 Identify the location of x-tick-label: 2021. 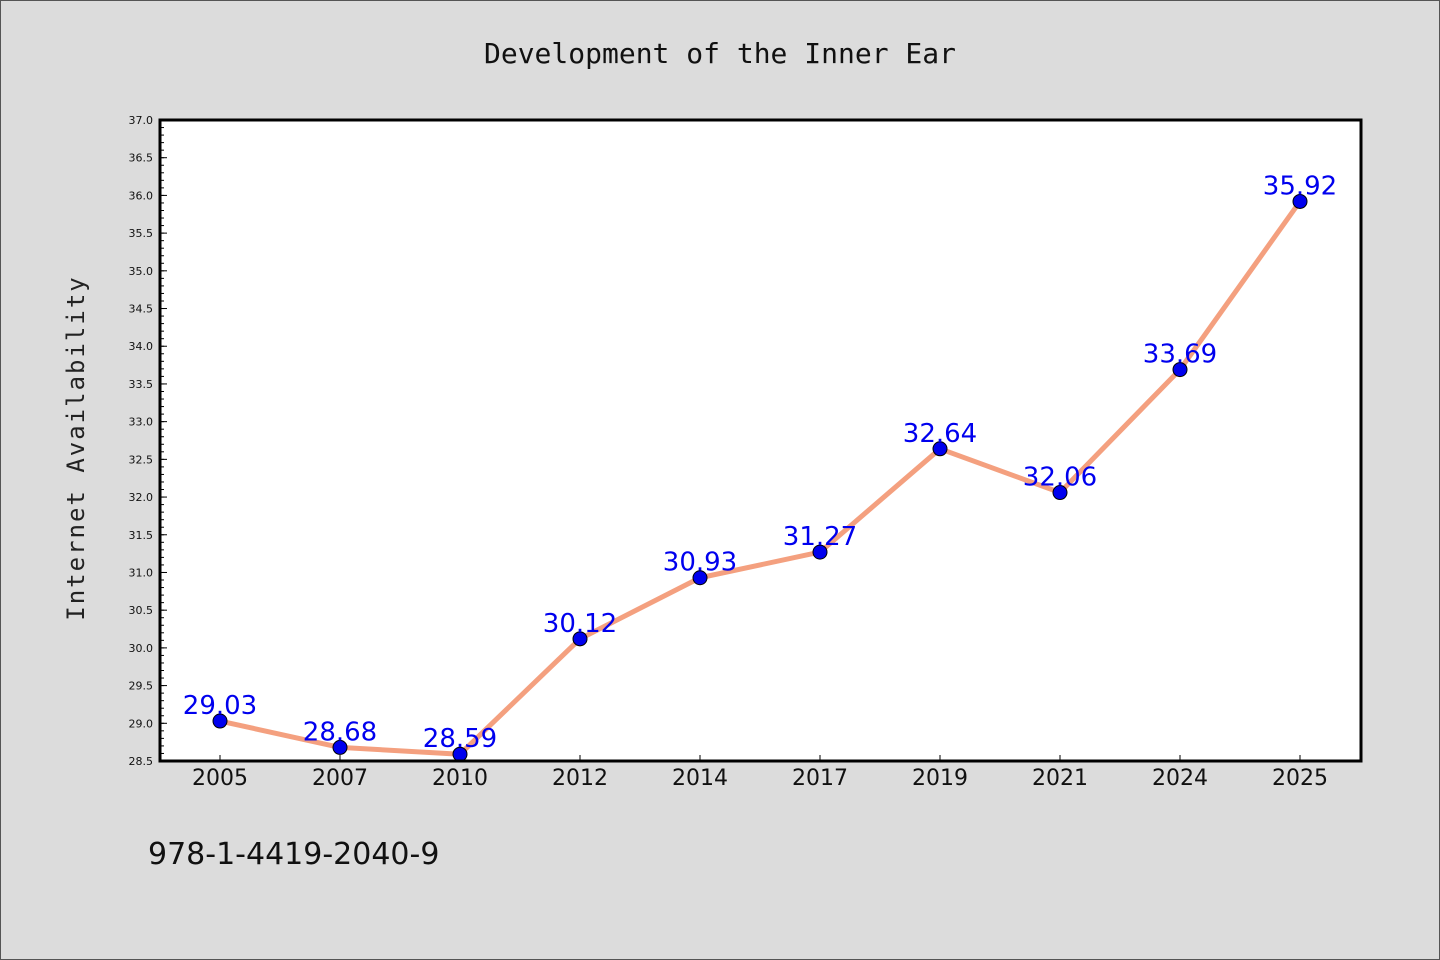
(1060, 778).